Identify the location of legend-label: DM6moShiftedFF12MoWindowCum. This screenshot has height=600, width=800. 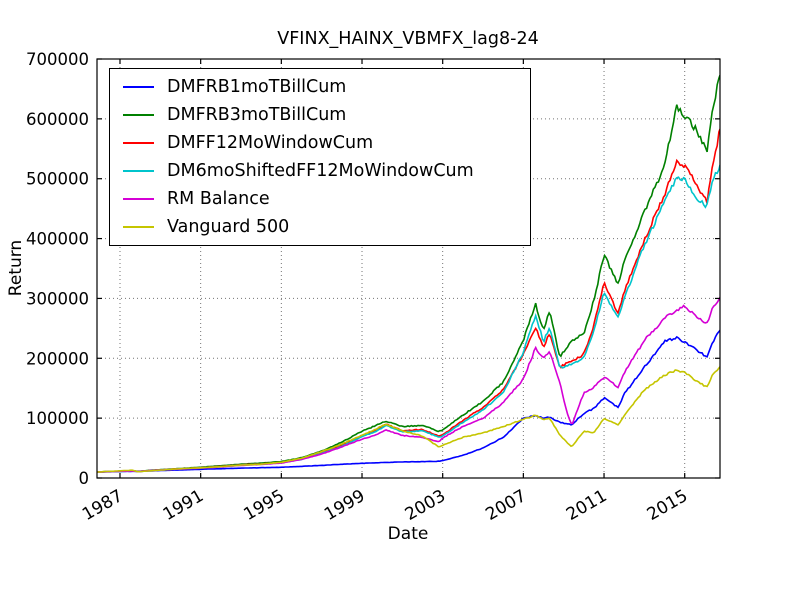
(320, 171).